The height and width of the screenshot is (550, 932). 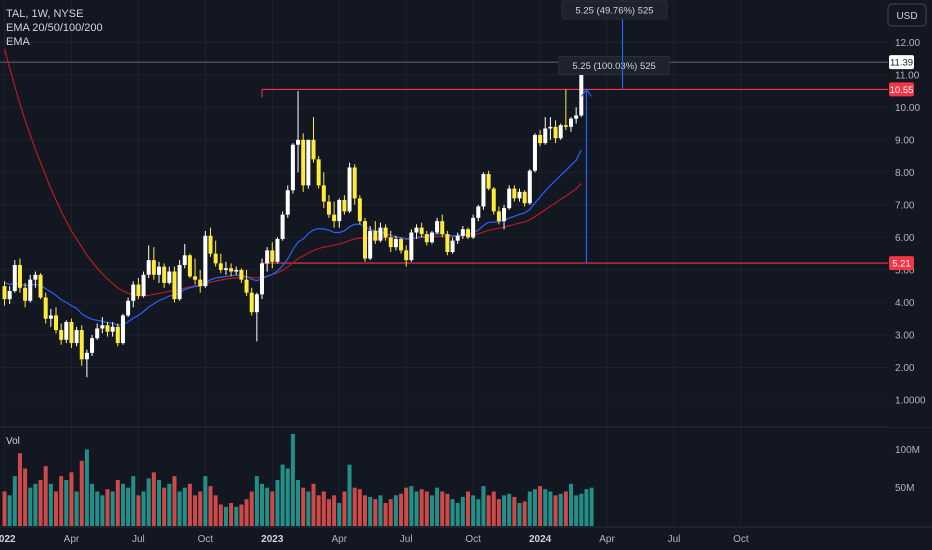 I want to click on chart-legend: TAL, 1W, NYSE EMA 20/50/100/200 EMA, so click(x=54, y=28).